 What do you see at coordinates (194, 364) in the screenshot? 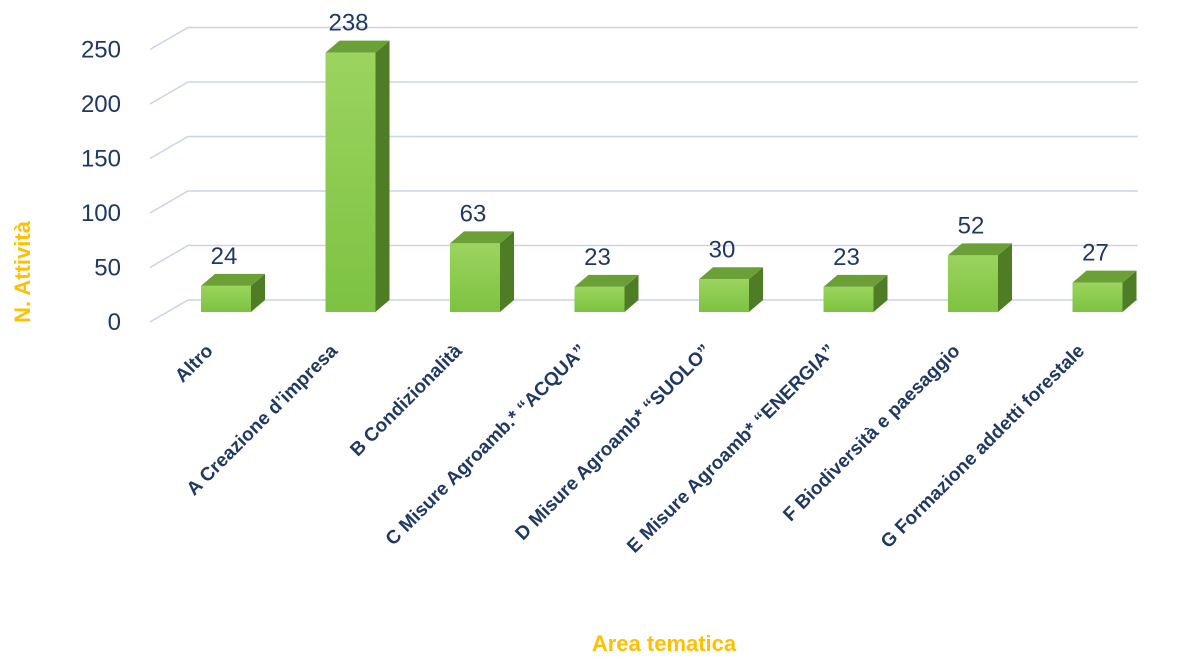
I see `x-category-label-0: Altro` at bounding box center [194, 364].